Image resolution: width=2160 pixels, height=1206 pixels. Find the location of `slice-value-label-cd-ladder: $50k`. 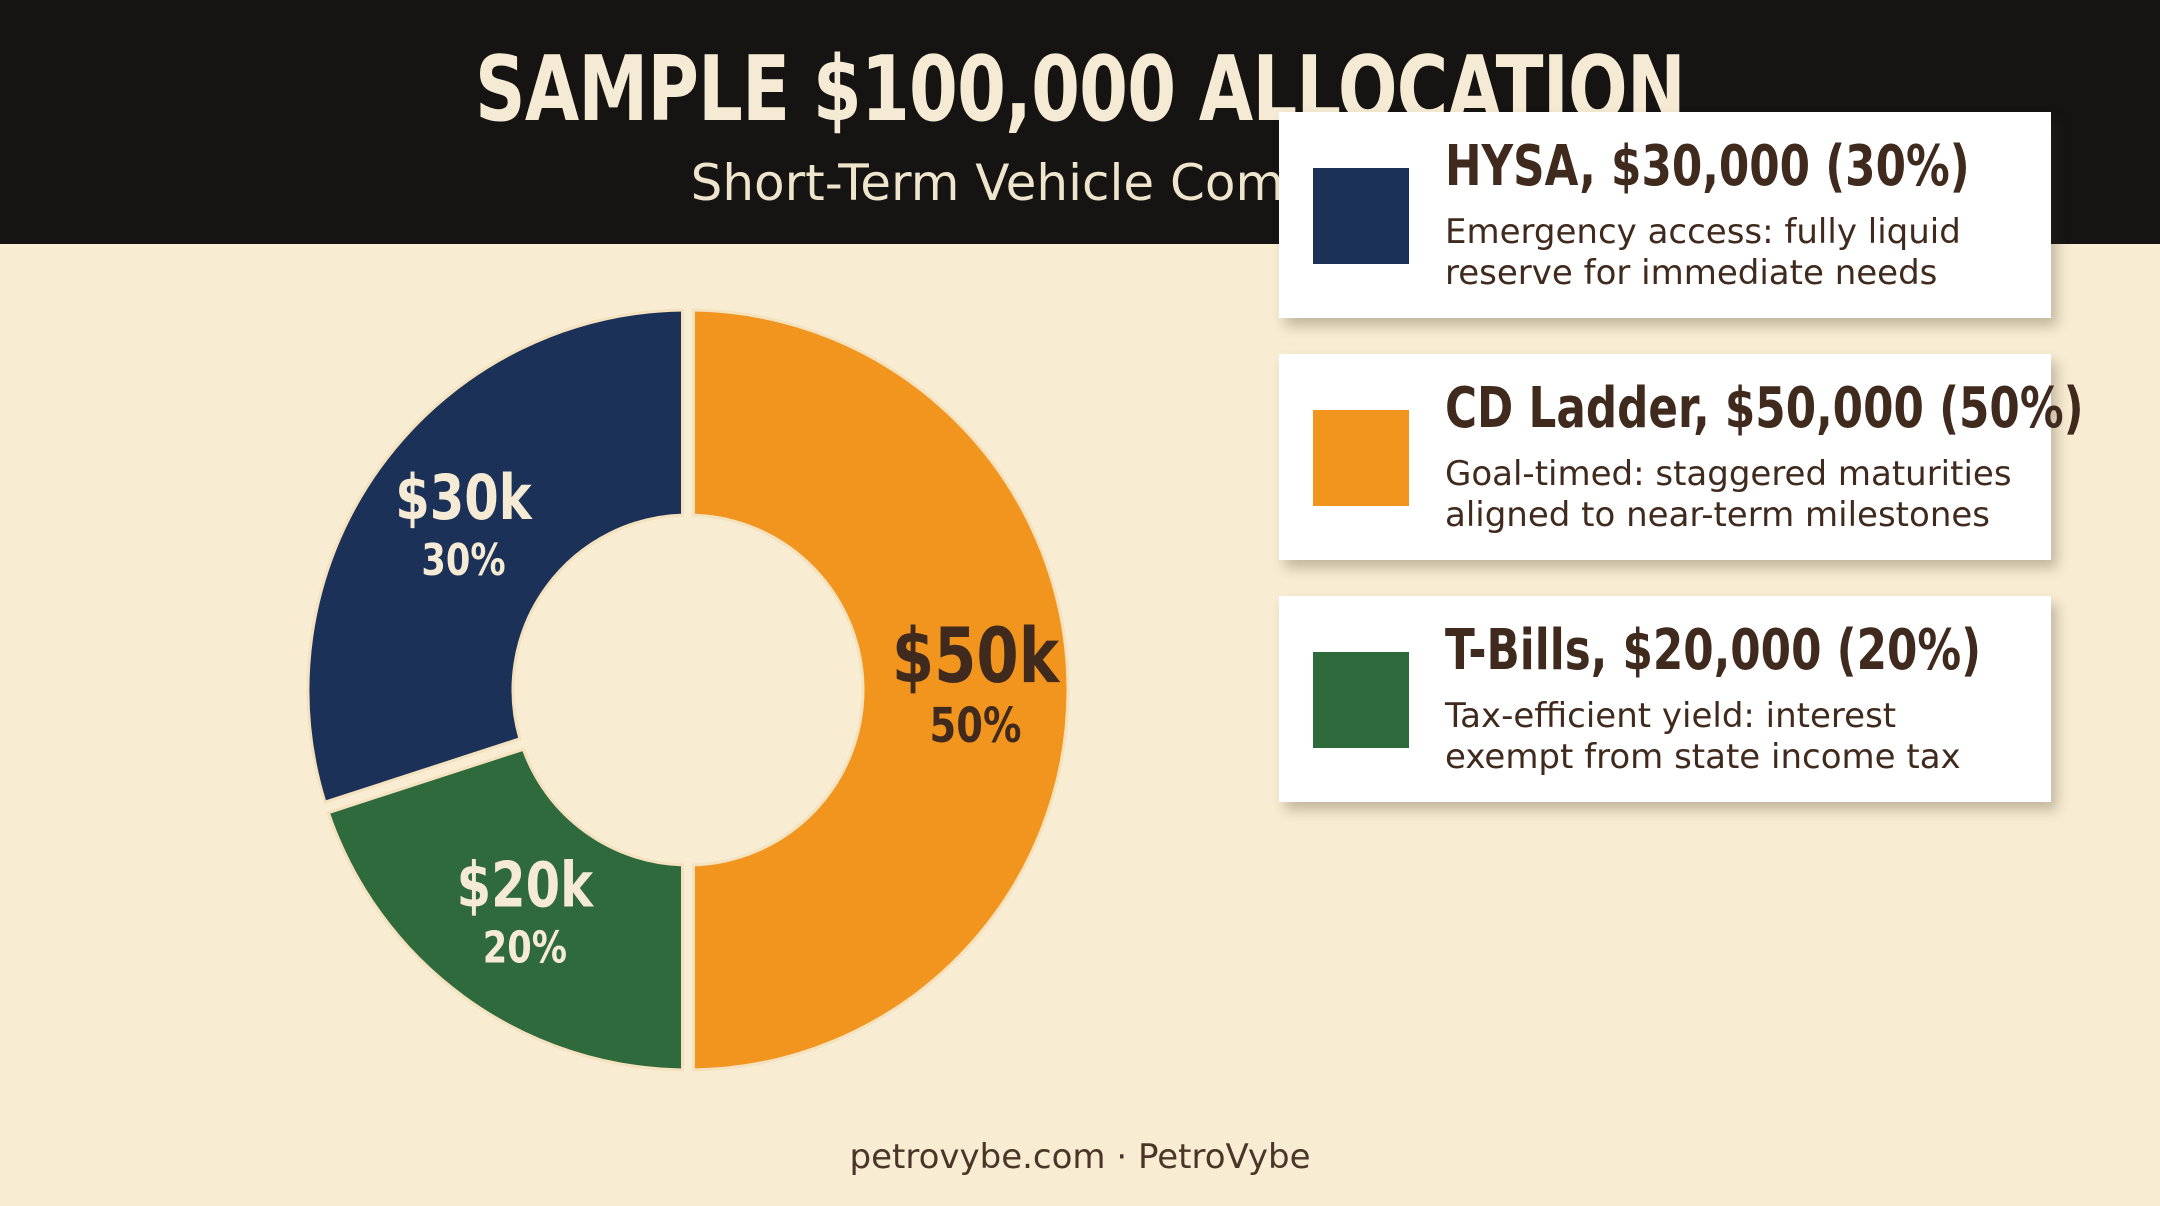

slice-value-label-cd-ladder: $50k is located at coordinates (976, 656).